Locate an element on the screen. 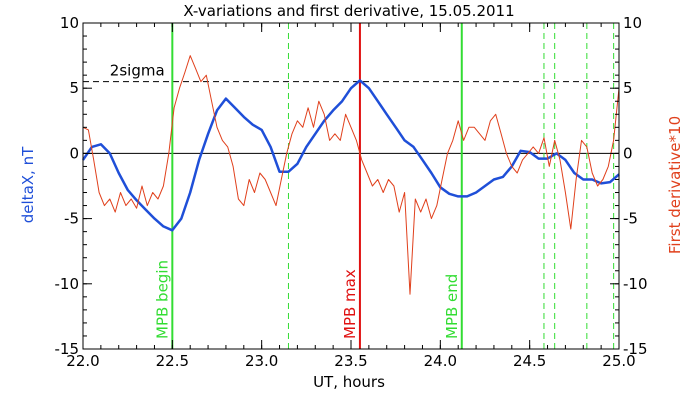  vertical-line-label-0: MPB begin is located at coordinates (162, 299).